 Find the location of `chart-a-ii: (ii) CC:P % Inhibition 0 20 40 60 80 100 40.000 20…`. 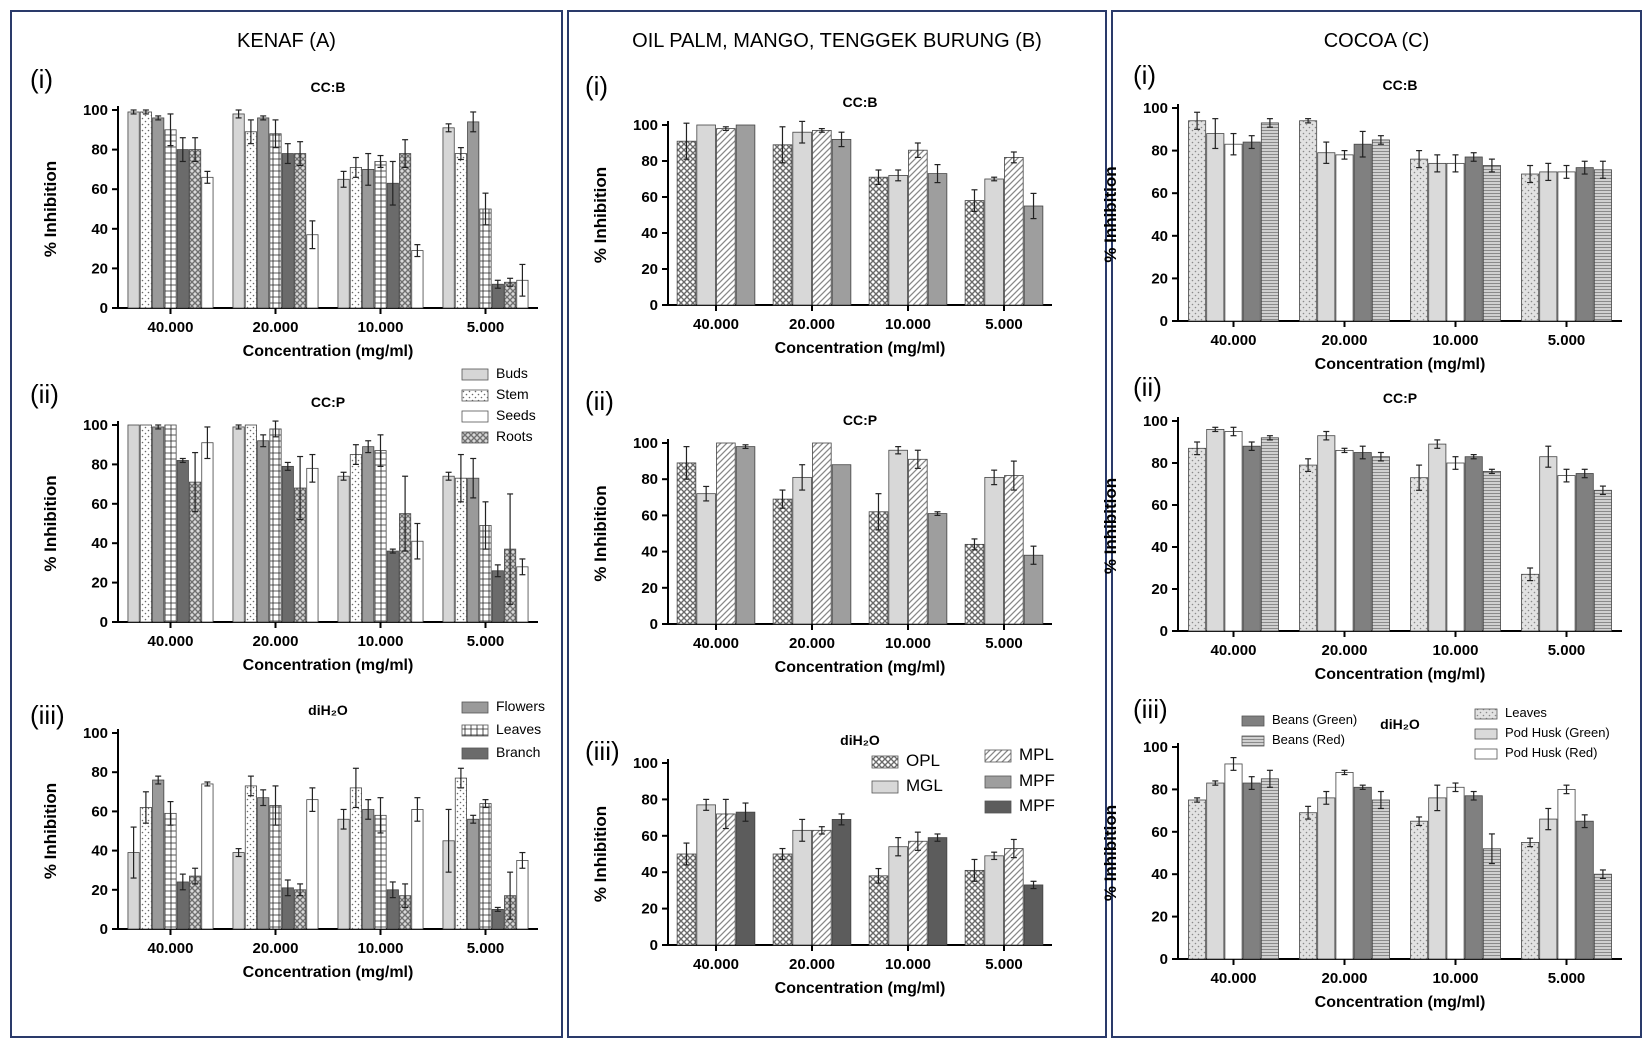

chart-a-ii: (ii) CC:P % Inhibition 0 20 40 60 80 100 40.000 20… is located at coordinates (284, 526).